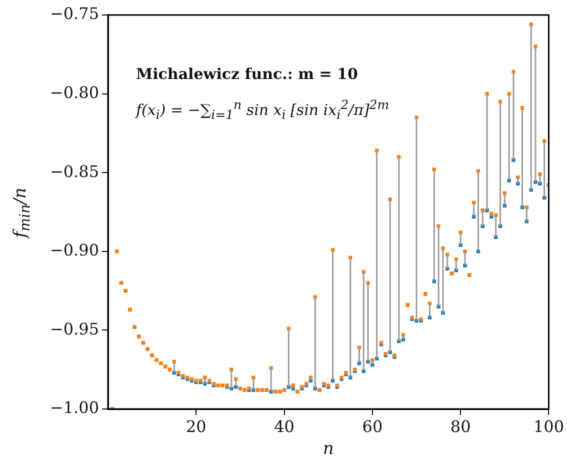  Describe the element at coordinates (328, 449) in the screenshot. I see `x-axis-title: n` at that location.